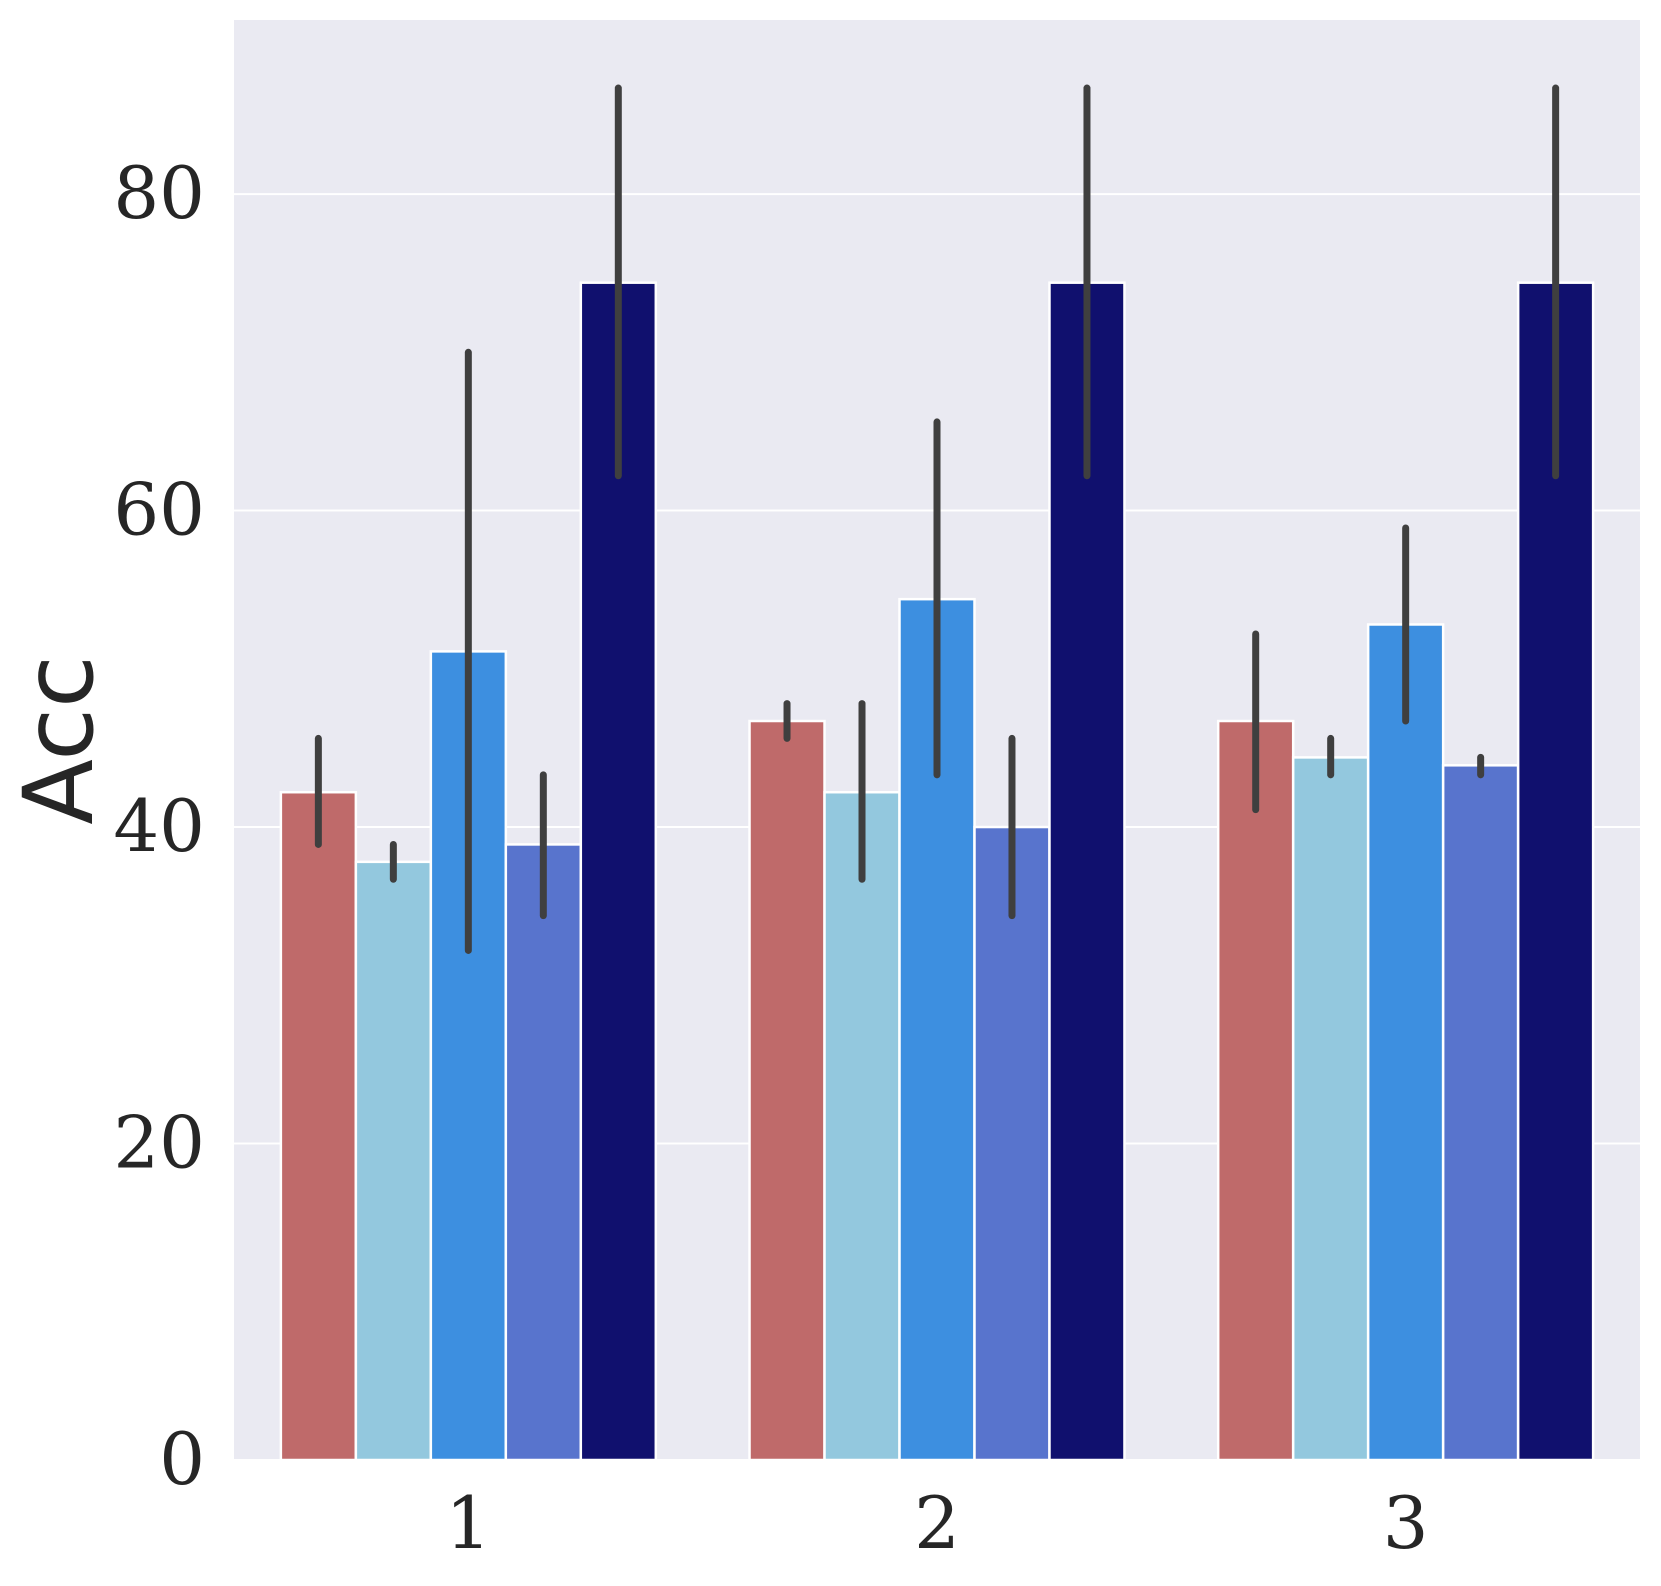 The image size is (1661, 1586). What do you see at coordinates (59, 740) in the screenshot?
I see `y-axis-label: Acc` at bounding box center [59, 740].